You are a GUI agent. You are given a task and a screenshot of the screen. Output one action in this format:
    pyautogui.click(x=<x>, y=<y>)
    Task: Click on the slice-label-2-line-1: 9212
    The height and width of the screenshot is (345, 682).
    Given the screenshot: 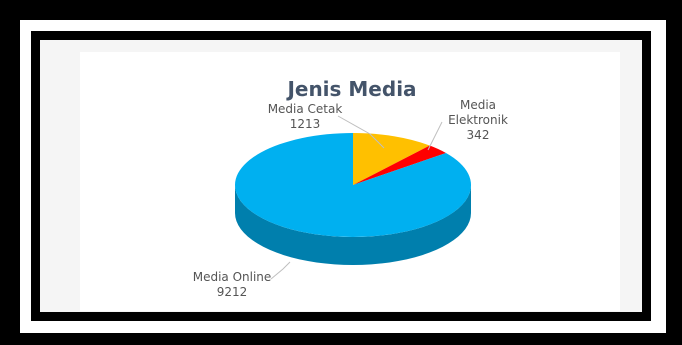 What is the action you would take?
    pyautogui.click(x=232, y=292)
    